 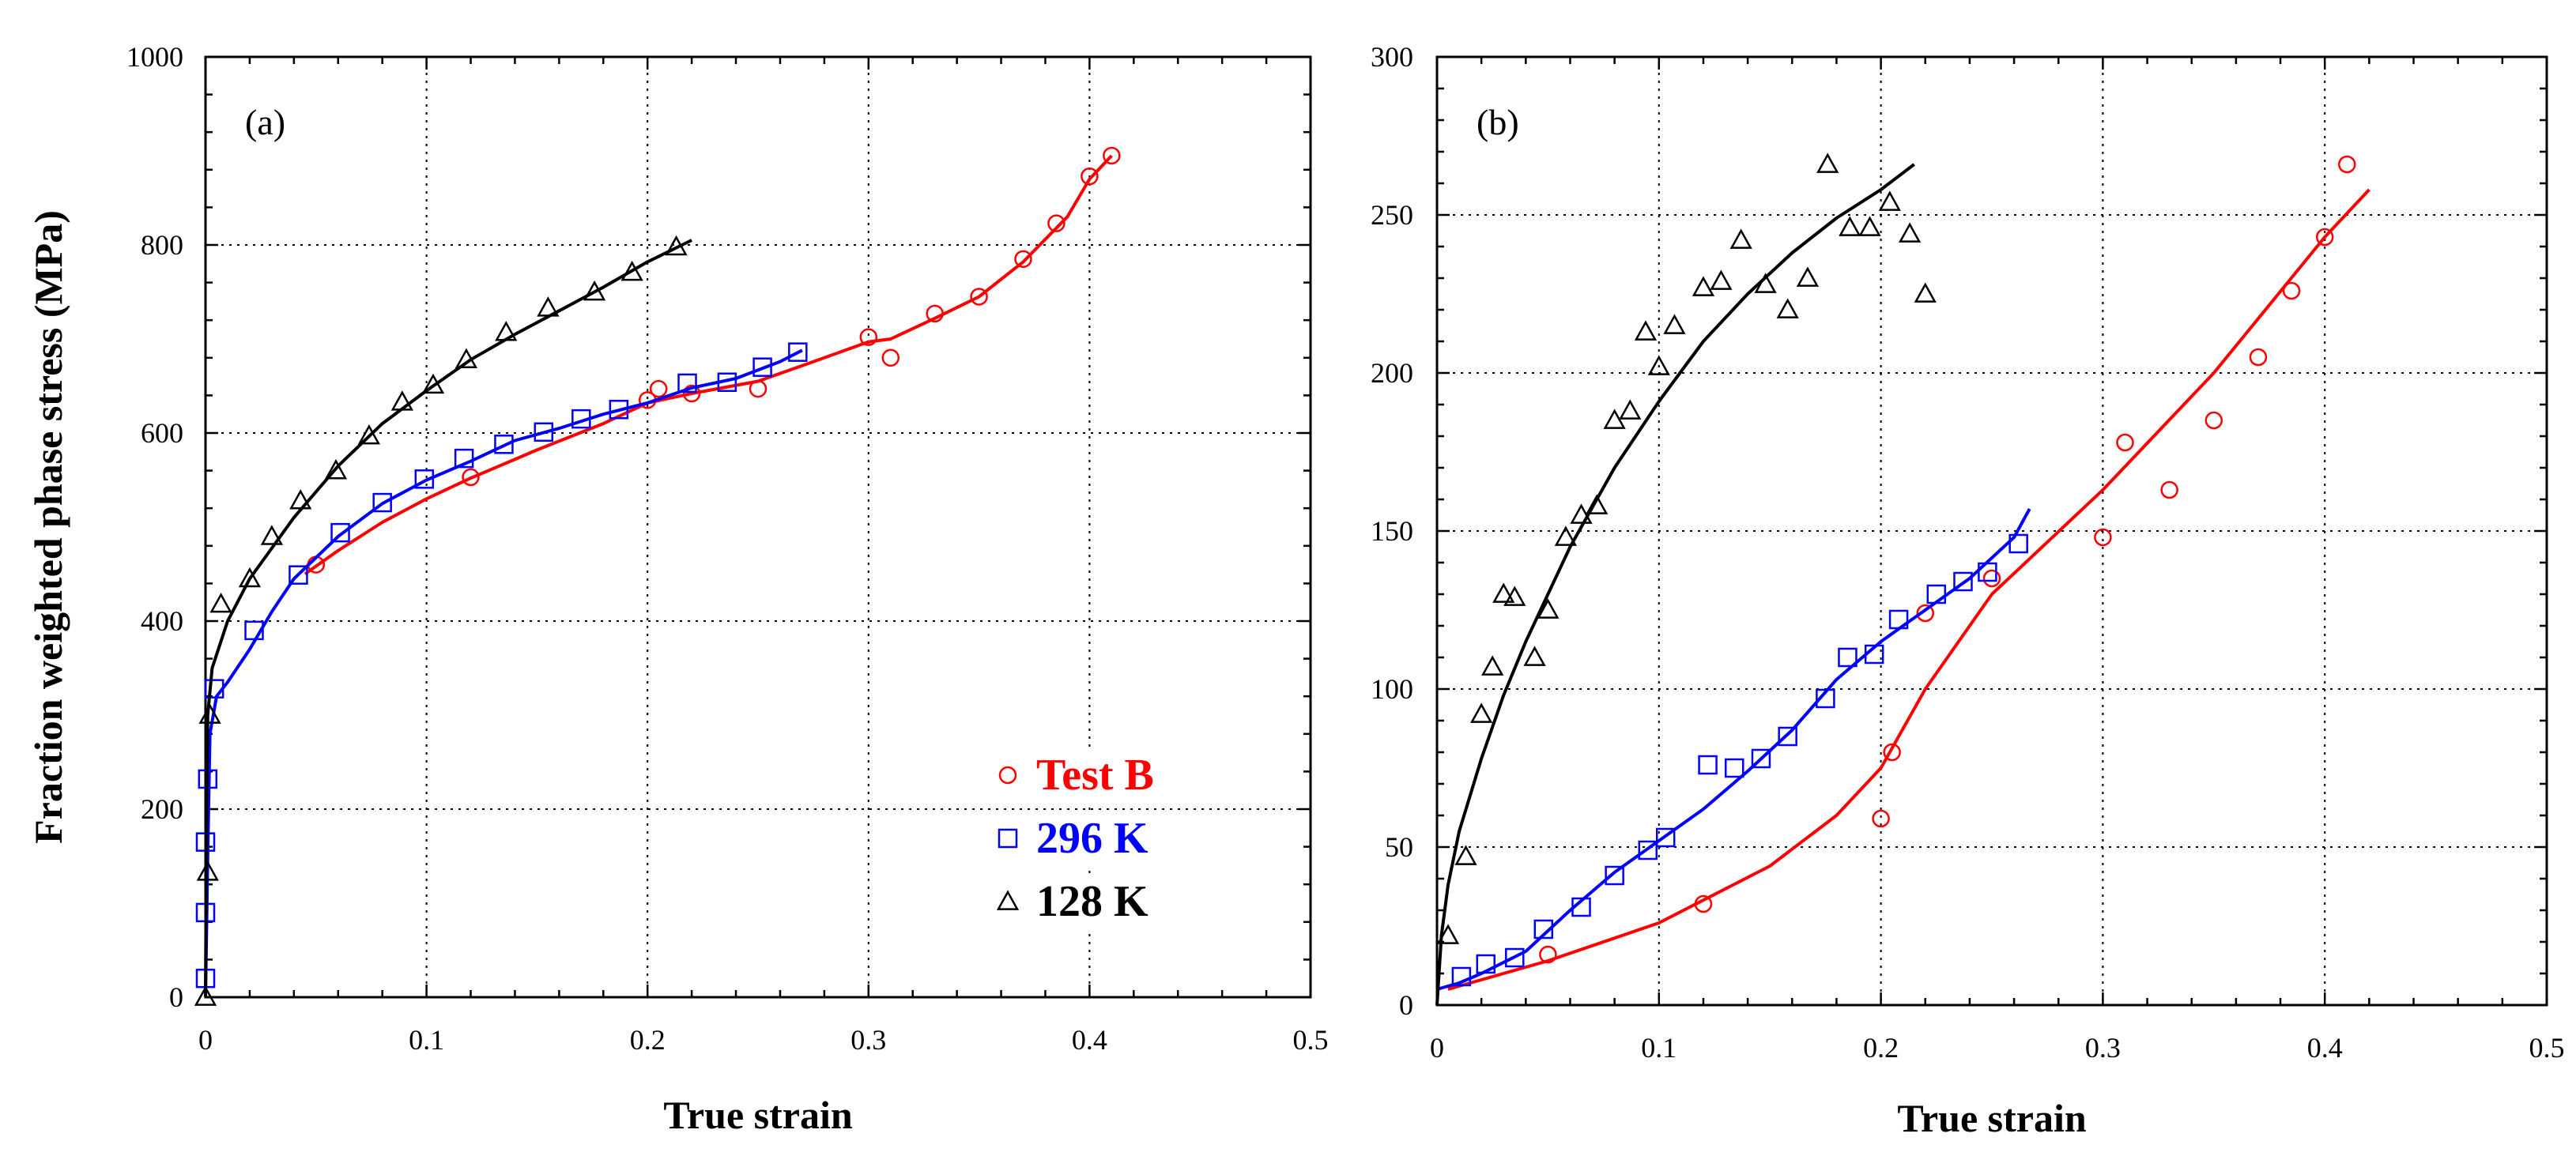 I want to click on y-tick-label: 1000, so click(x=154, y=57).